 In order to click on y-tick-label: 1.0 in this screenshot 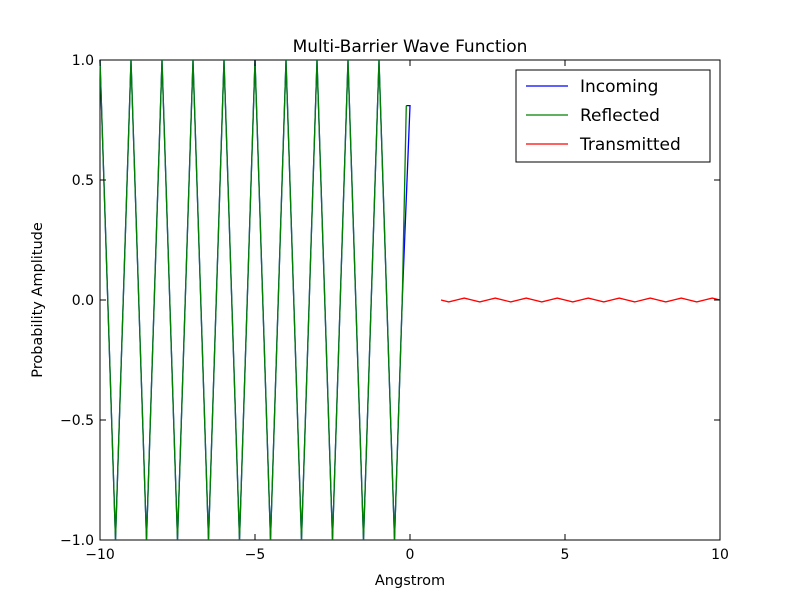, I will do `click(83, 61)`.